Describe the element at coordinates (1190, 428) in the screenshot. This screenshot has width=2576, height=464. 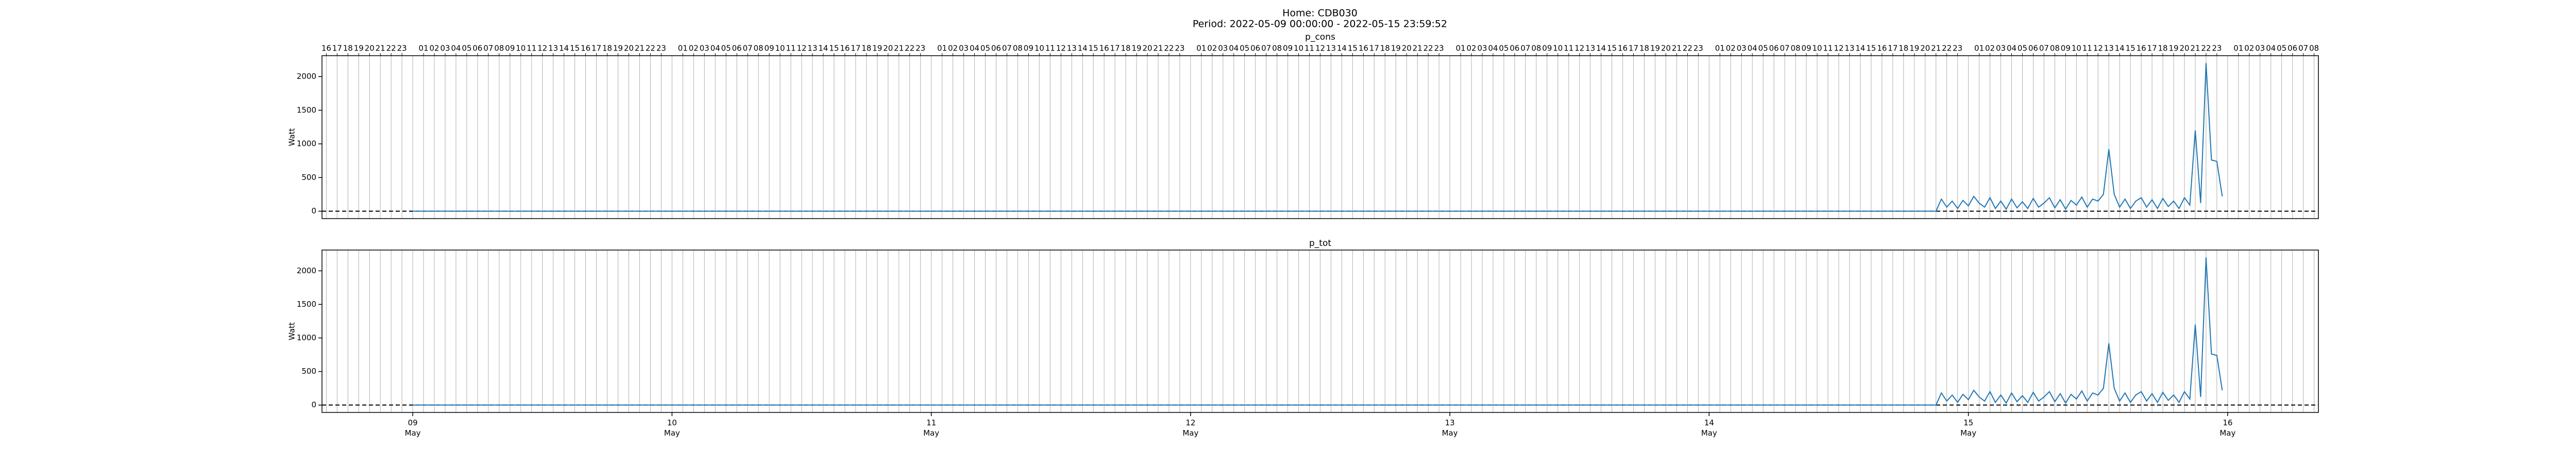
I see `x-tick-label: 12 May` at that location.